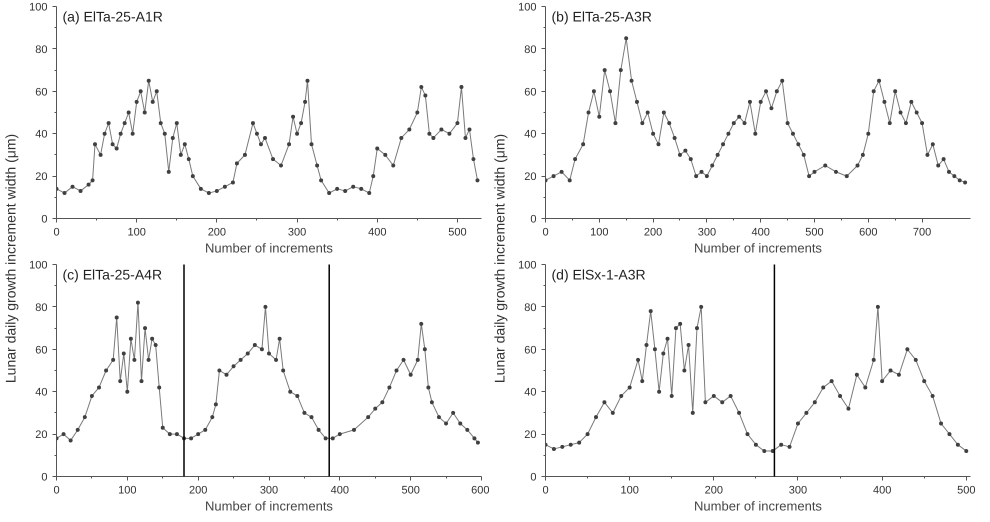 The width and height of the screenshot is (990, 522). I want to click on chart-title: (a) ElTa-25-A1R, so click(112, 16).